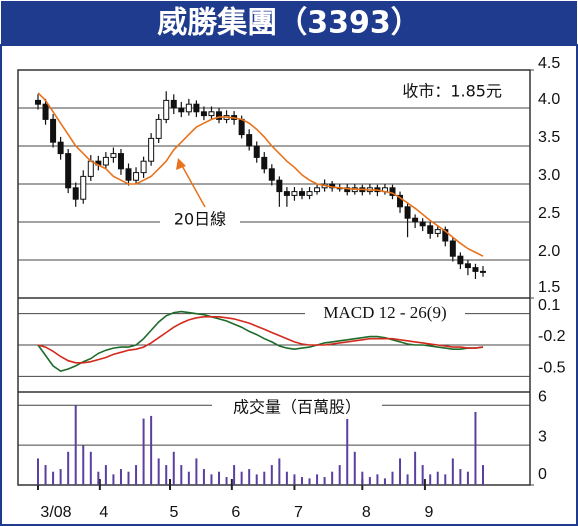  What do you see at coordinates (297, 408) in the screenshot?
I see `volume-label-bg` at bounding box center [297, 408].